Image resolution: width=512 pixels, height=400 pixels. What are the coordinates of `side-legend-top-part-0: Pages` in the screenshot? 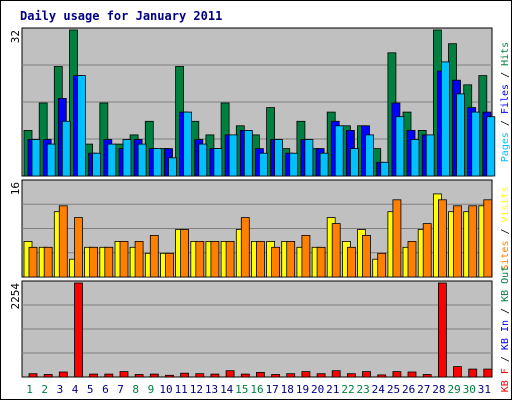 It's located at (505, 147).